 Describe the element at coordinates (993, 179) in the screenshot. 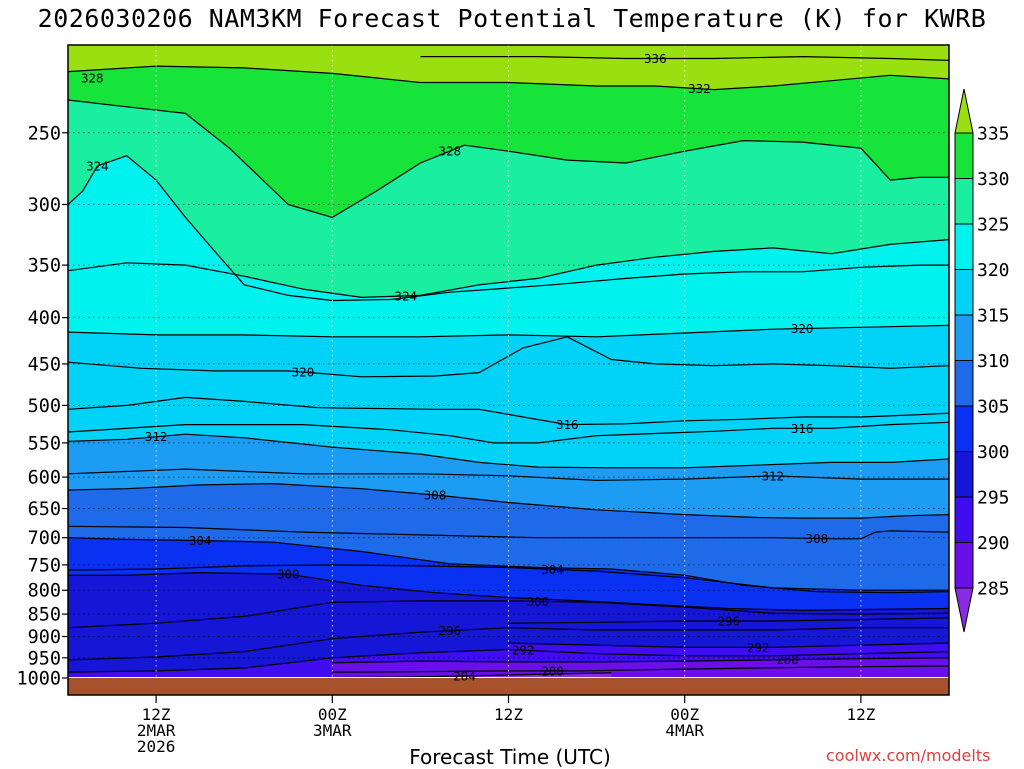

I see `colorbar-label-330: 330` at that location.